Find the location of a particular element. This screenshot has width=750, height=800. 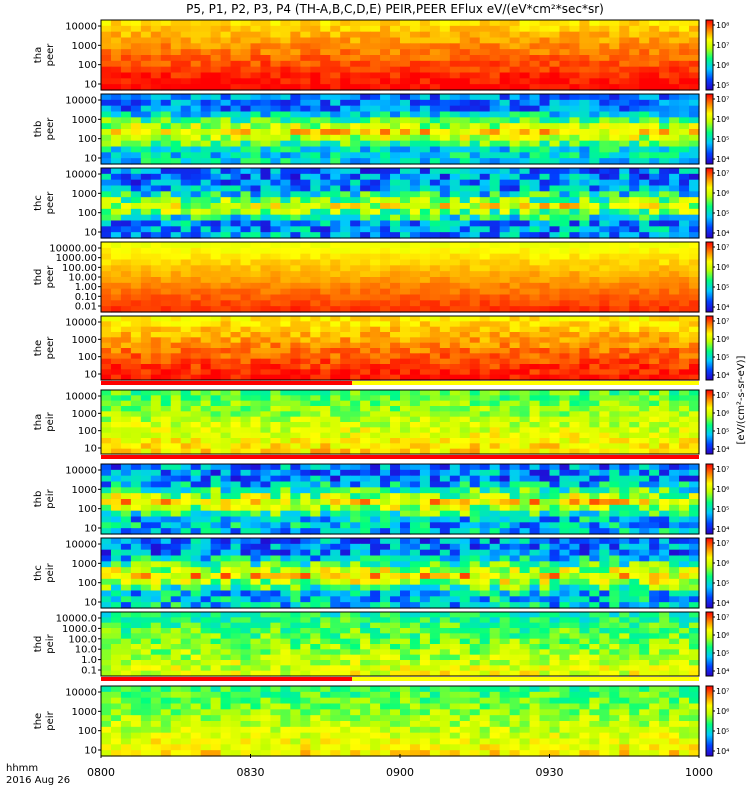

y-tick-label: 1000.00 is located at coordinates (76, 258).